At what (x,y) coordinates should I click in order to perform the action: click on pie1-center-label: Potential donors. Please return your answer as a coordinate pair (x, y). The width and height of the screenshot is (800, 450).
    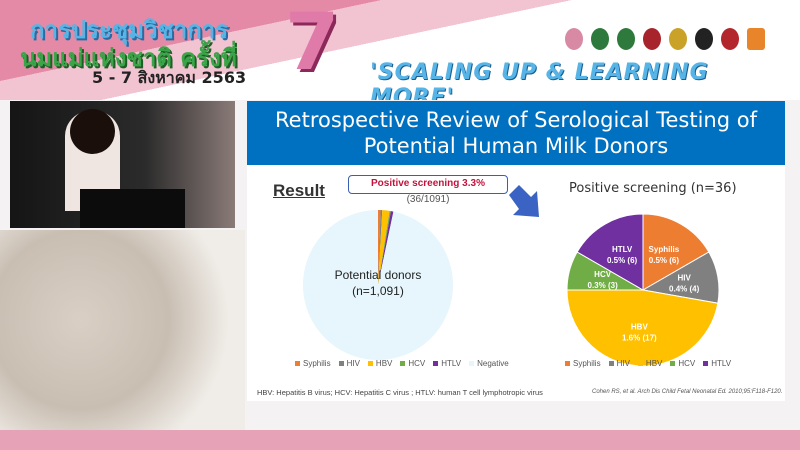
    Looking at the image, I should click on (378, 275).